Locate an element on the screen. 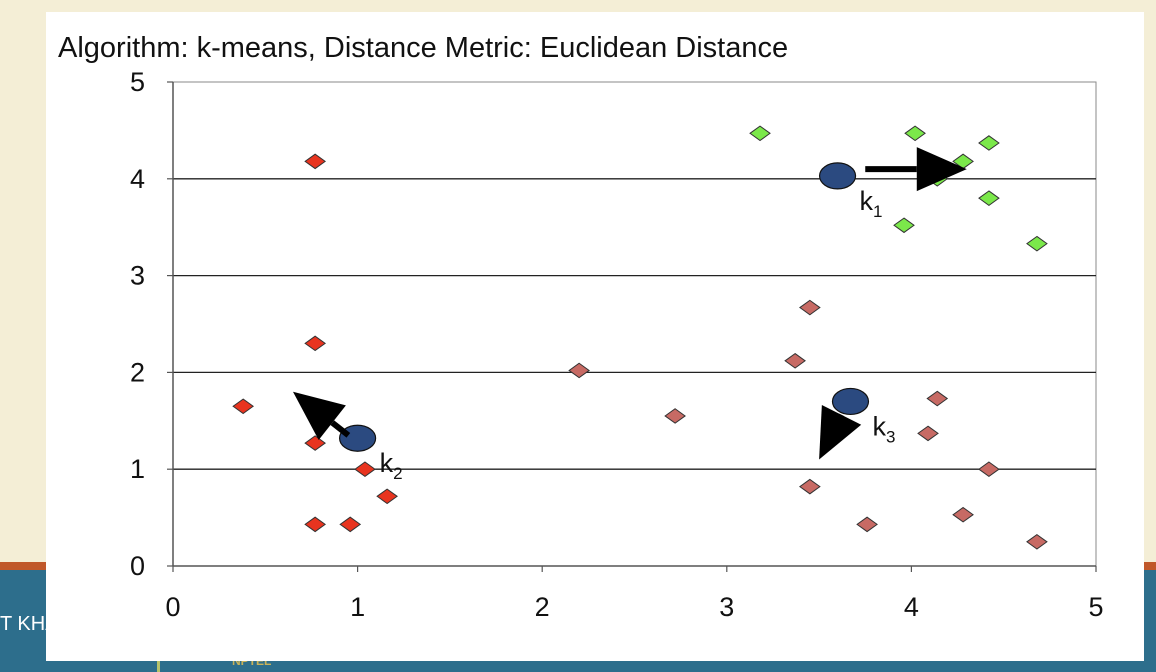 Image resolution: width=1156 pixels, height=672 pixels. centroid-label: k1 is located at coordinates (871, 203).